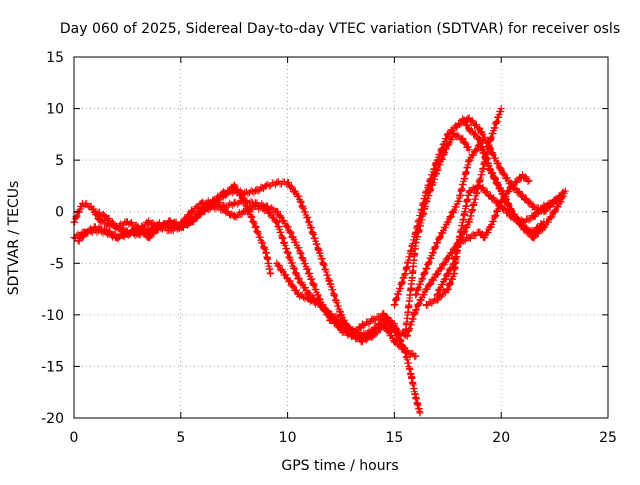  What do you see at coordinates (339, 466) in the screenshot?
I see `x-axis-label: GPS time / hours` at bounding box center [339, 466].